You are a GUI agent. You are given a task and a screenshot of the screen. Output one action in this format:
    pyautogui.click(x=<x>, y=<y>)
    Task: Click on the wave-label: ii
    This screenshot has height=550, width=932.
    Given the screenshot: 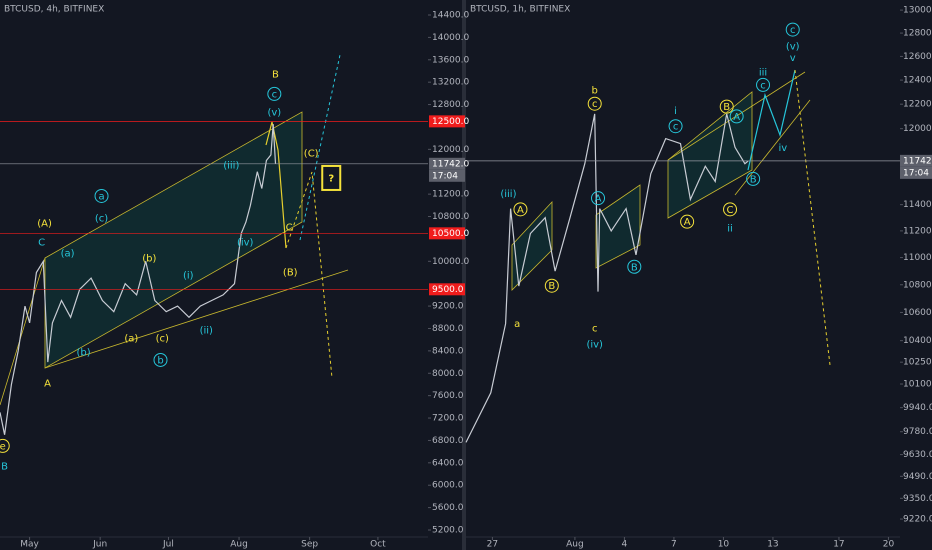 What is the action you would take?
    pyautogui.click(x=730, y=229)
    